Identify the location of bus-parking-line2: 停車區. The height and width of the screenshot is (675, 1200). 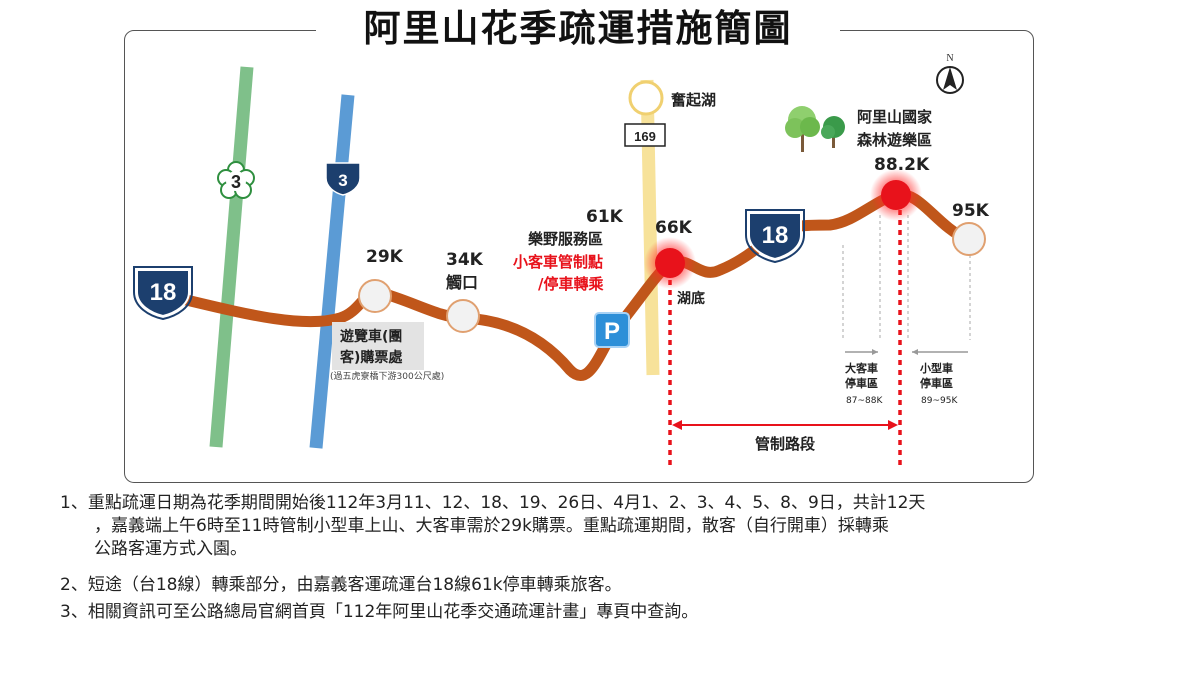
(861, 383).